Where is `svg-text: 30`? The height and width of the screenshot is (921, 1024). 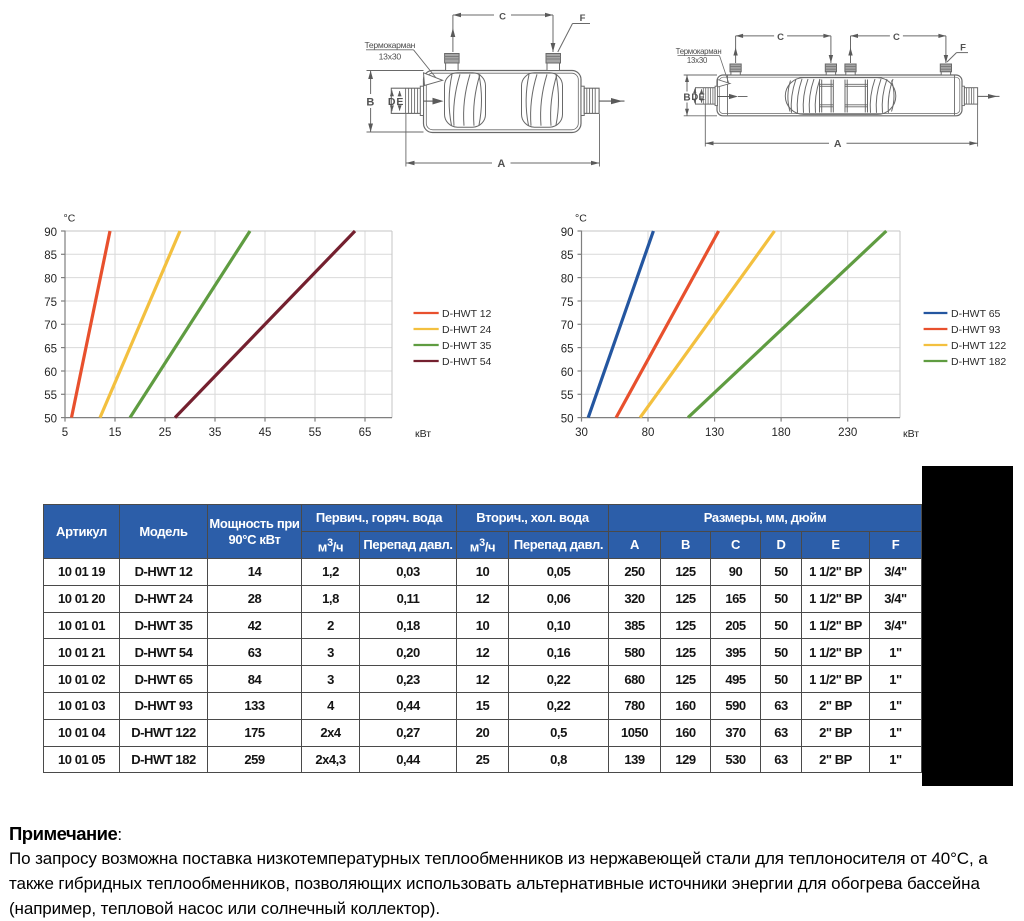 svg-text: 30 is located at coordinates (581, 433).